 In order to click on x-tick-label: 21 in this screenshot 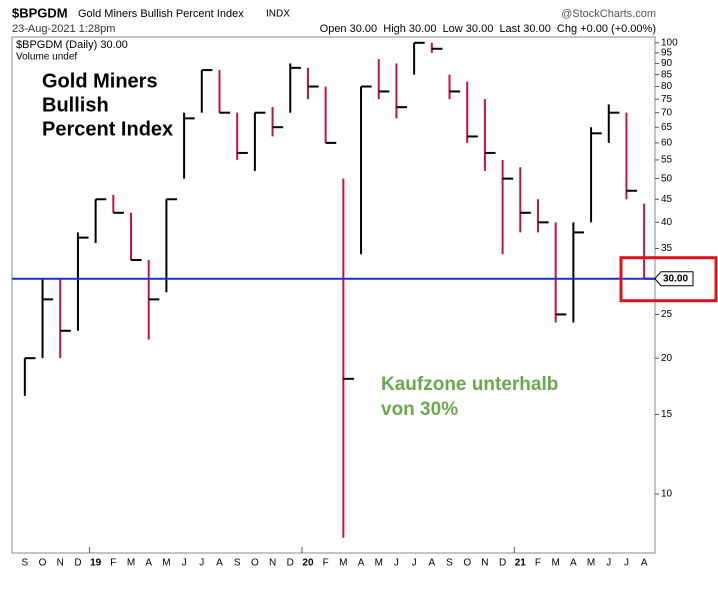, I will do `click(521, 563)`.